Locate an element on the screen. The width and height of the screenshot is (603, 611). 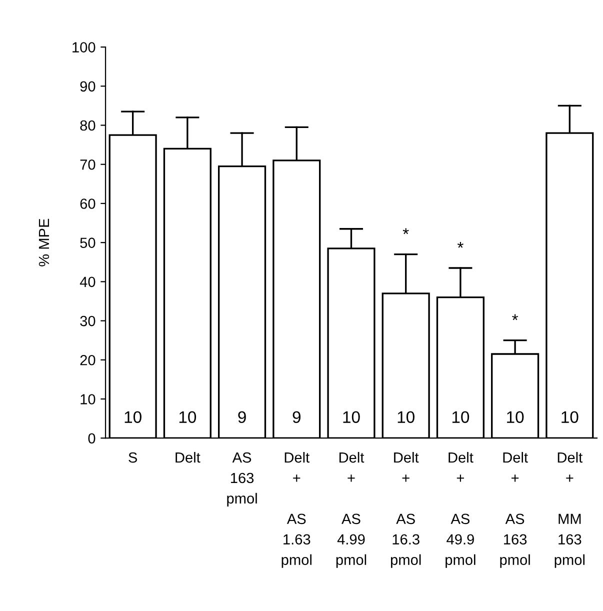
category-label: Delt + AS 1.63 pmol is located at coordinates (297, 510).